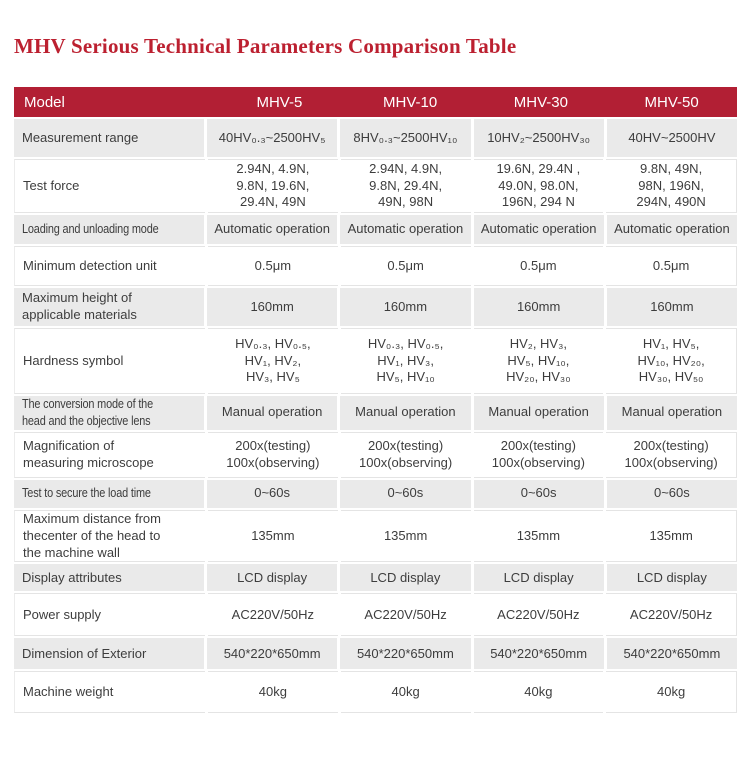 The width and height of the screenshot is (750, 774). I want to click on row-label: Maximum height of applicable materials, so click(109, 307).